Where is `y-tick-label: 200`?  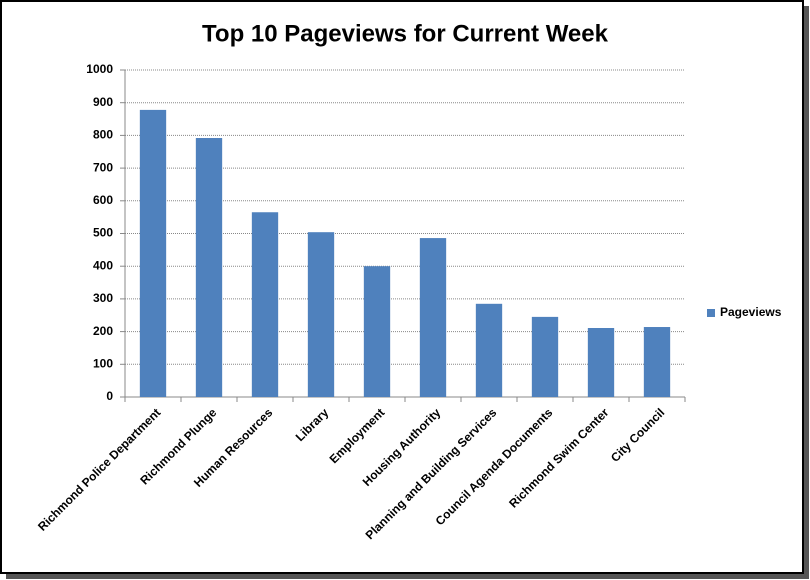
y-tick-label: 200 is located at coordinates (103, 331).